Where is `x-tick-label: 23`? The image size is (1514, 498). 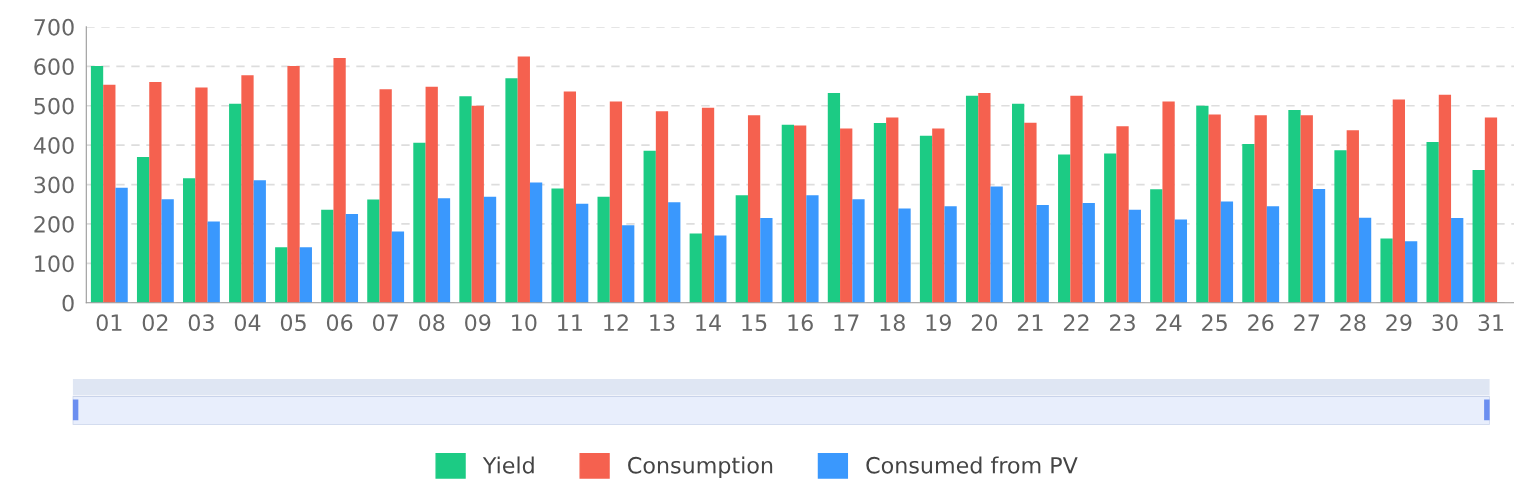 x-tick-label: 23 is located at coordinates (1122, 323).